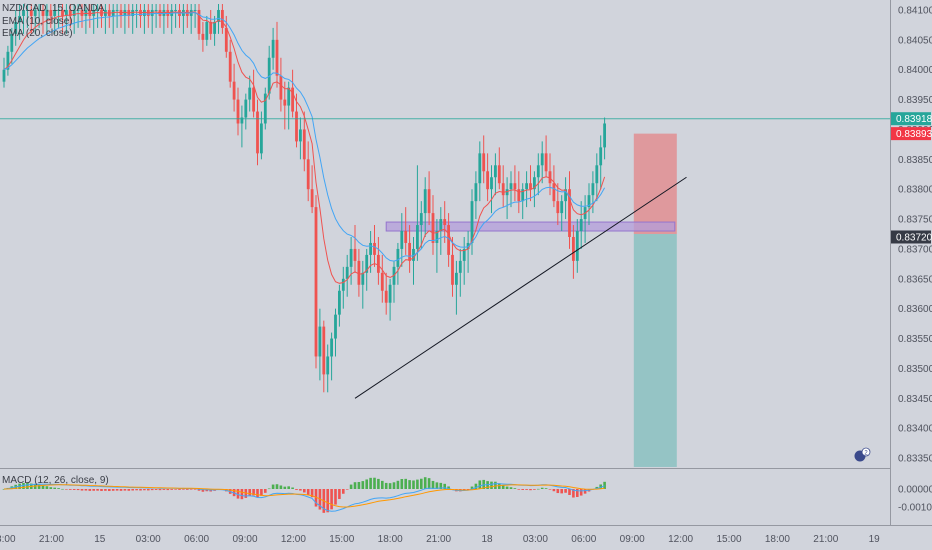  What do you see at coordinates (862, 454) in the screenshot?
I see `flag-icon: 2` at bounding box center [862, 454].